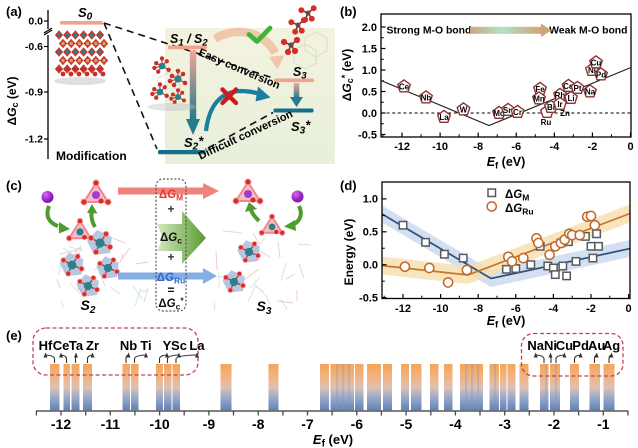 The width and height of the screenshot is (638, 448). What do you see at coordinates (171, 239) in the screenshot?
I see `svg-text: ΔGc` at bounding box center [171, 239].